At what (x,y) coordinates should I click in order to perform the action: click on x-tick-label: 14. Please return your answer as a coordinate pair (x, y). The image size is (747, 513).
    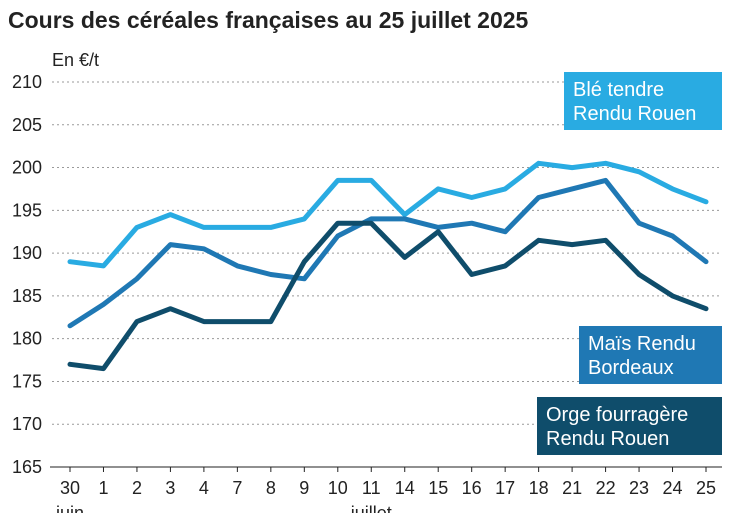
    Looking at the image, I should click on (405, 488).